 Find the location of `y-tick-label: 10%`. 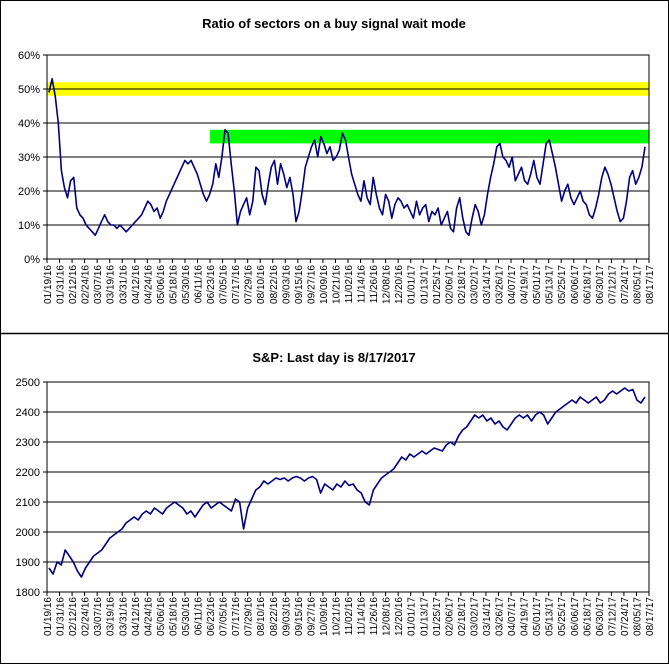

y-tick-label: 10% is located at coordinates (29, 226).